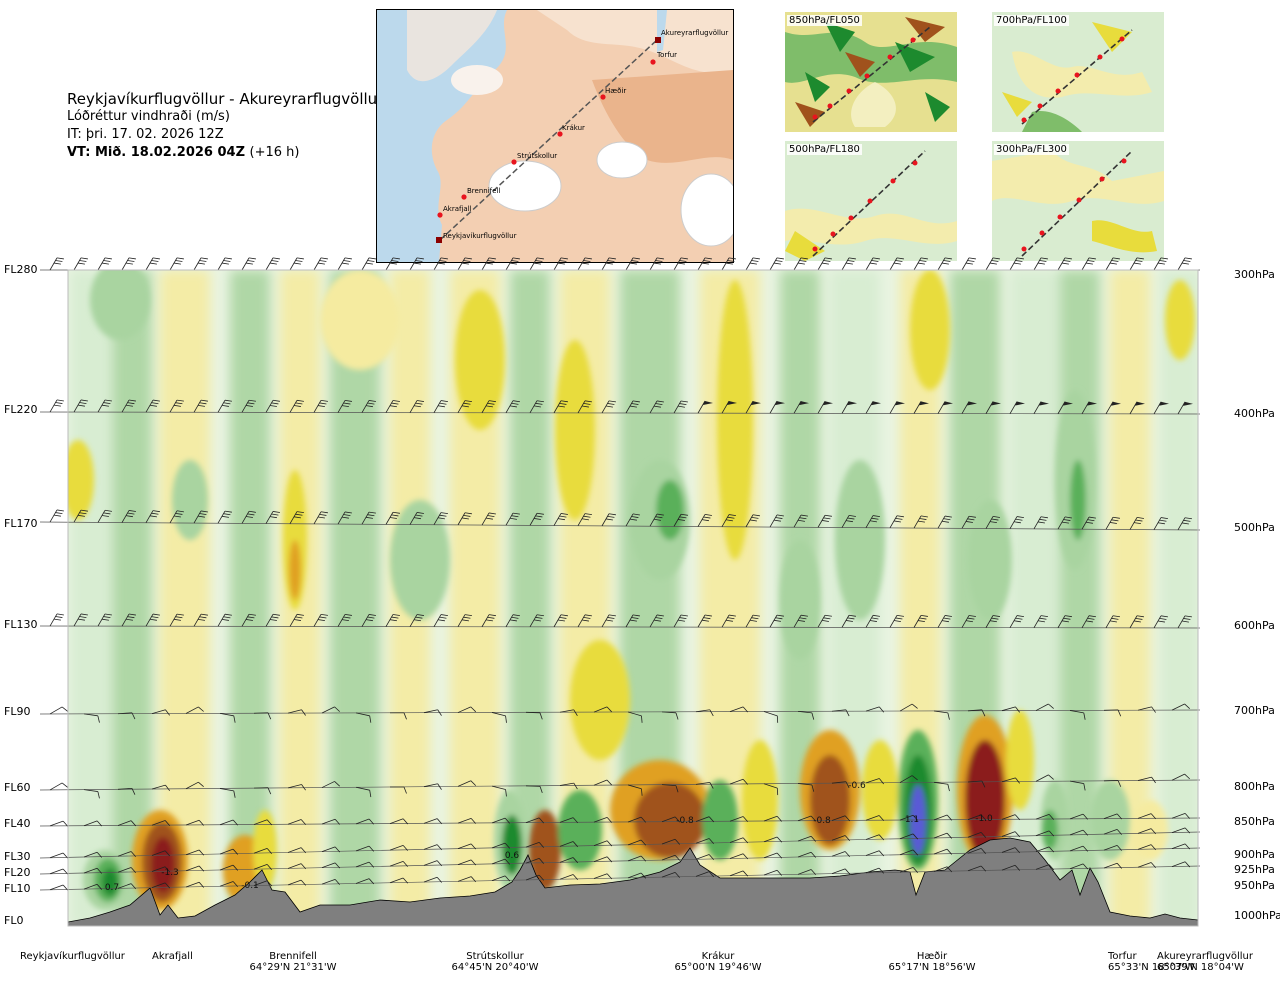 The image size is (1280, 981). What do you see at coordinates (1254, 274) in the screenshot?
I see `hpa-label: 300hPa` at bounding box center [1254, 274].